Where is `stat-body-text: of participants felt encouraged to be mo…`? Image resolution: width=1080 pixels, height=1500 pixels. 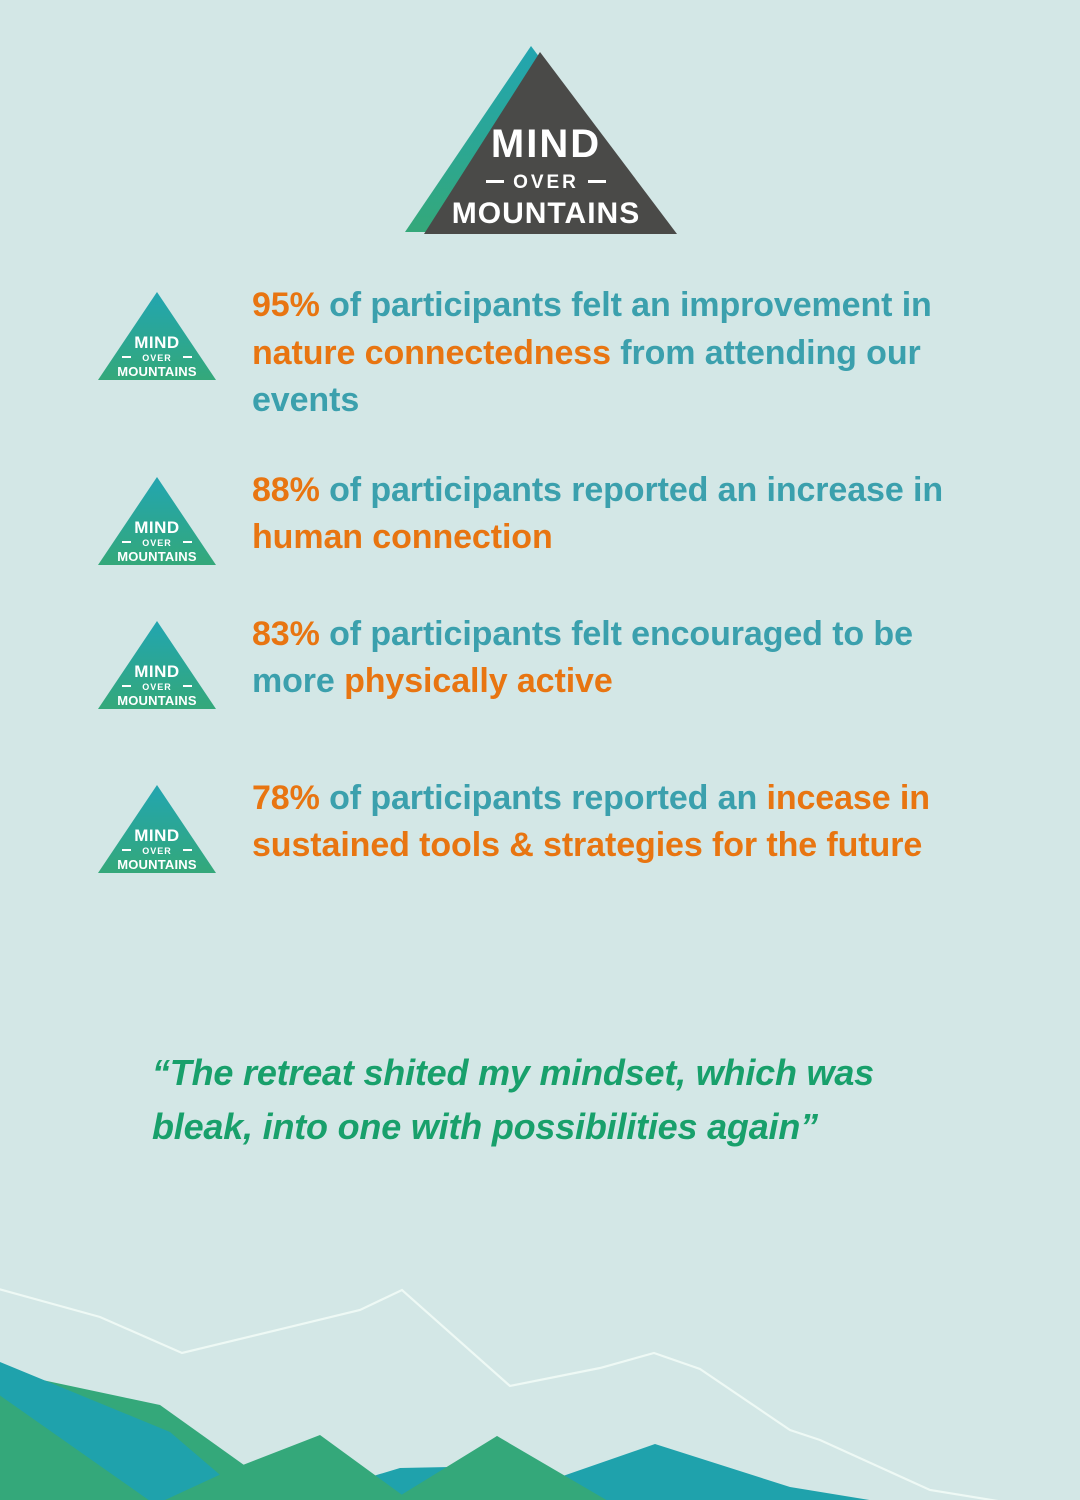 stat-body-text: of participants felt encouraged to be mo… is located at coordinates (582, 657).